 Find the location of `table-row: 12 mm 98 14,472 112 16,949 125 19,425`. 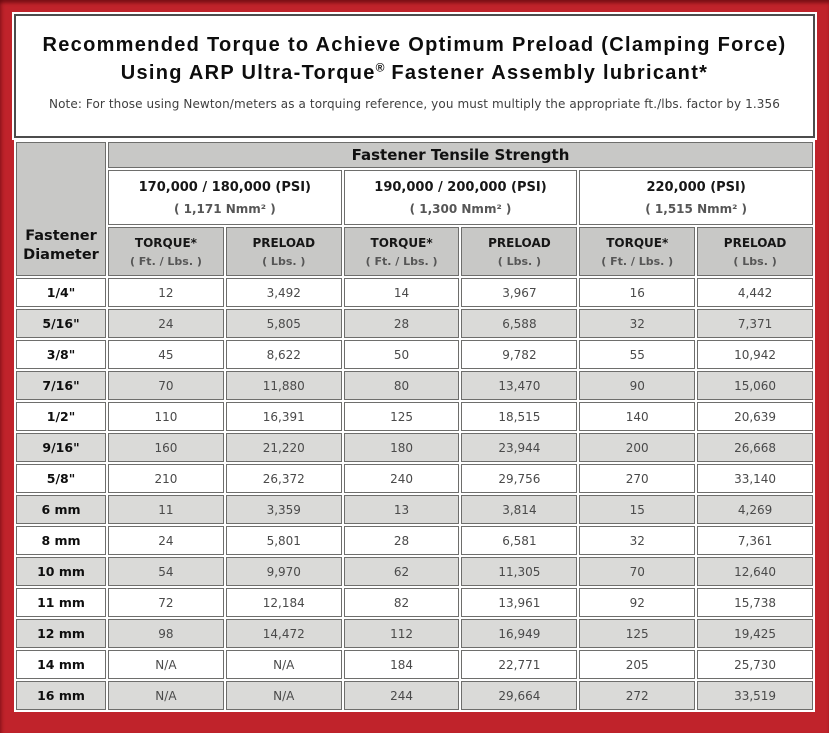

table-row: 12 mm 98 14,472 112 16,949 125 19,425 is located at coordinates (414, 633).